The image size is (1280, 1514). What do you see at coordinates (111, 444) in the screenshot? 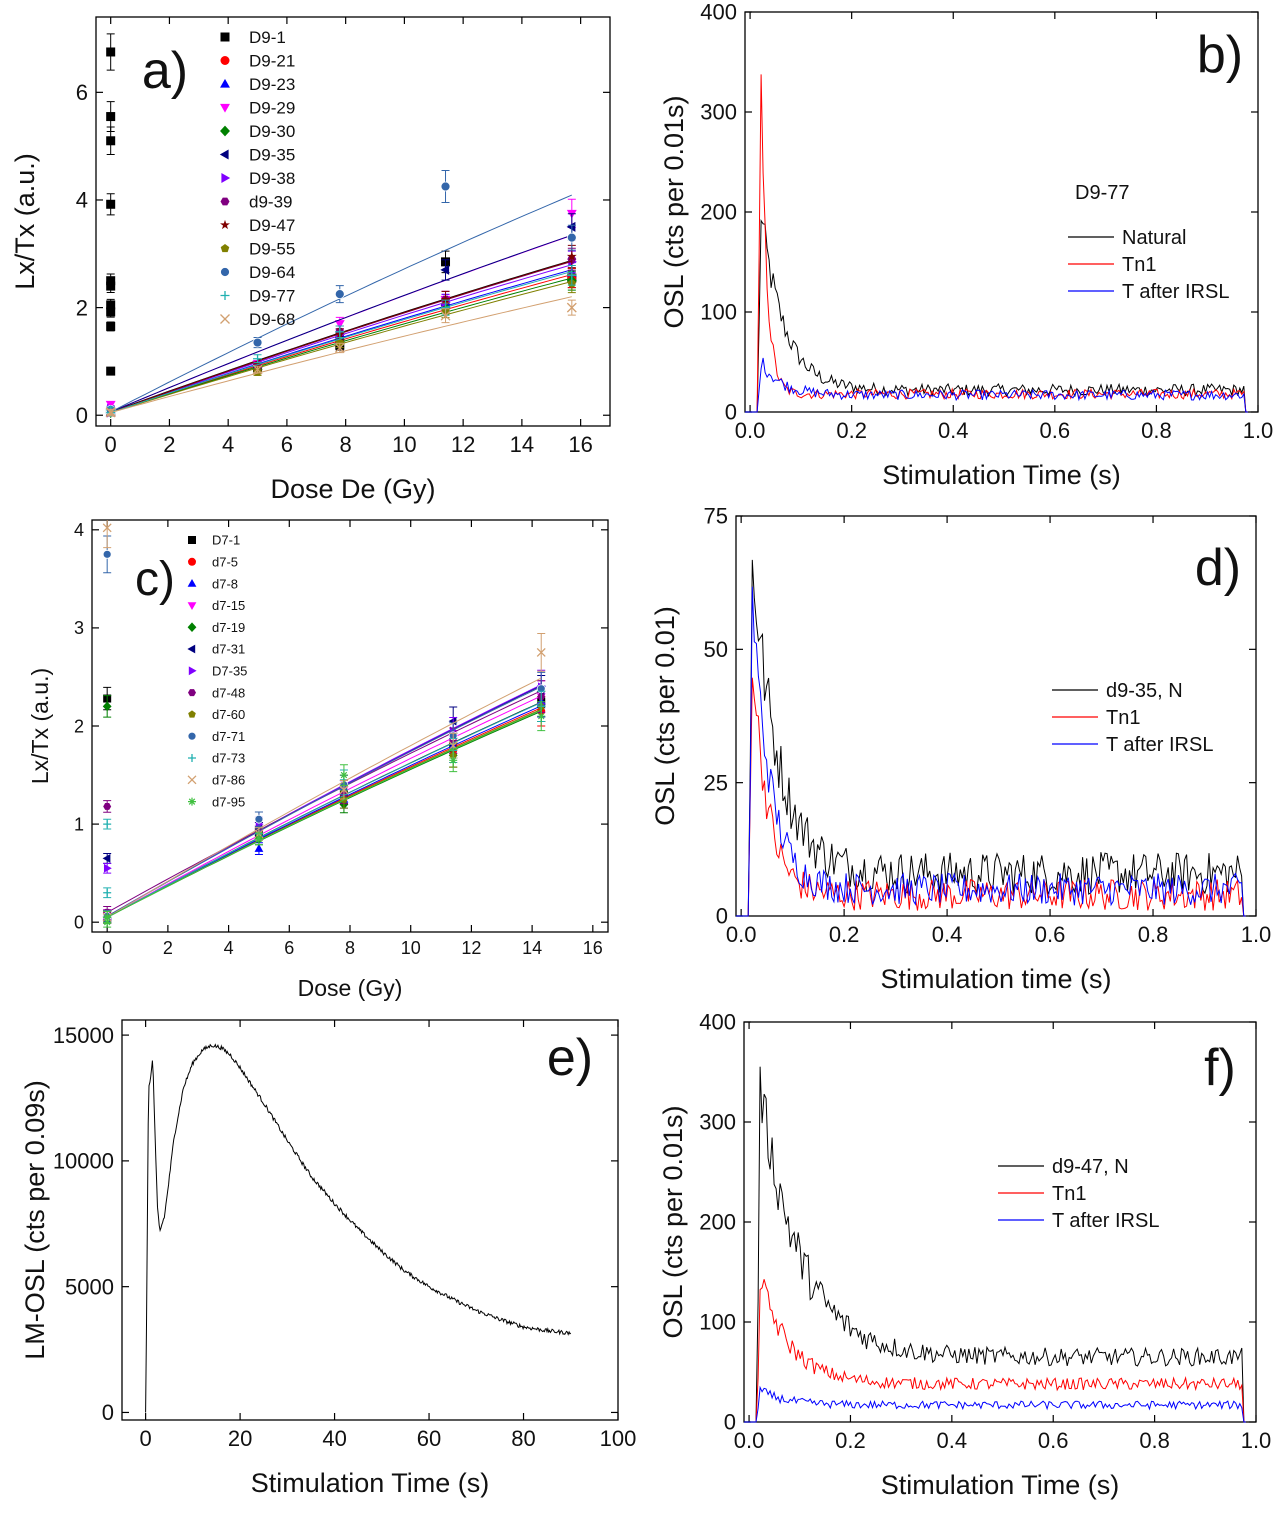
I see `x-tick-label: 0` at bounding box center [111, 444].